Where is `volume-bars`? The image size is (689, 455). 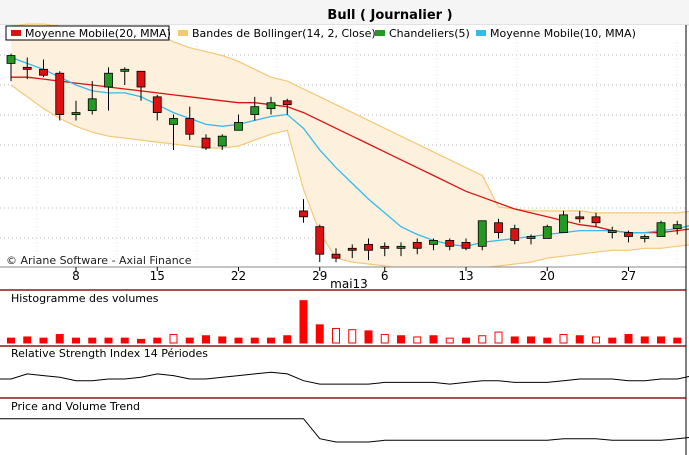
volume-bars is located at coordinates (344, 322).